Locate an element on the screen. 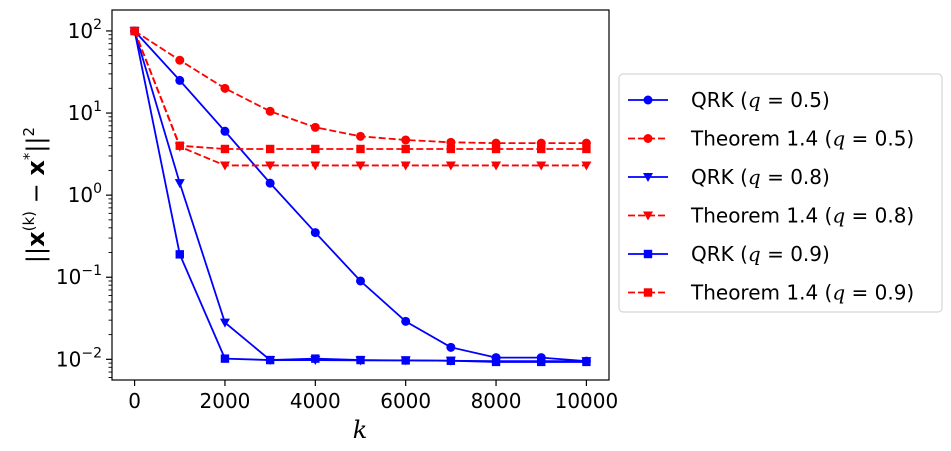  x-tick-label: 8000 is located at coordinates (496, 401).